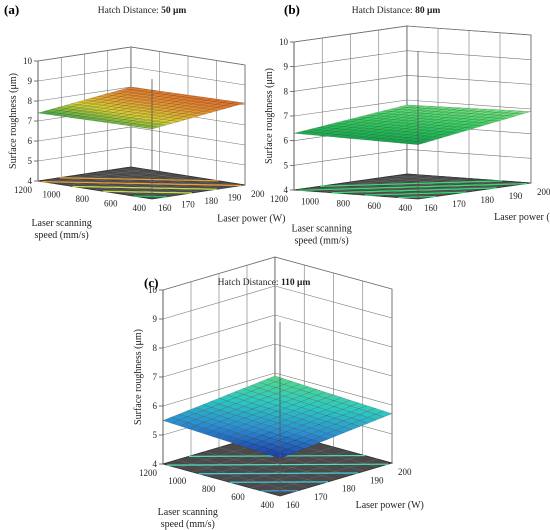  I want to click on z-tick-label: 4, so click(286, 190).